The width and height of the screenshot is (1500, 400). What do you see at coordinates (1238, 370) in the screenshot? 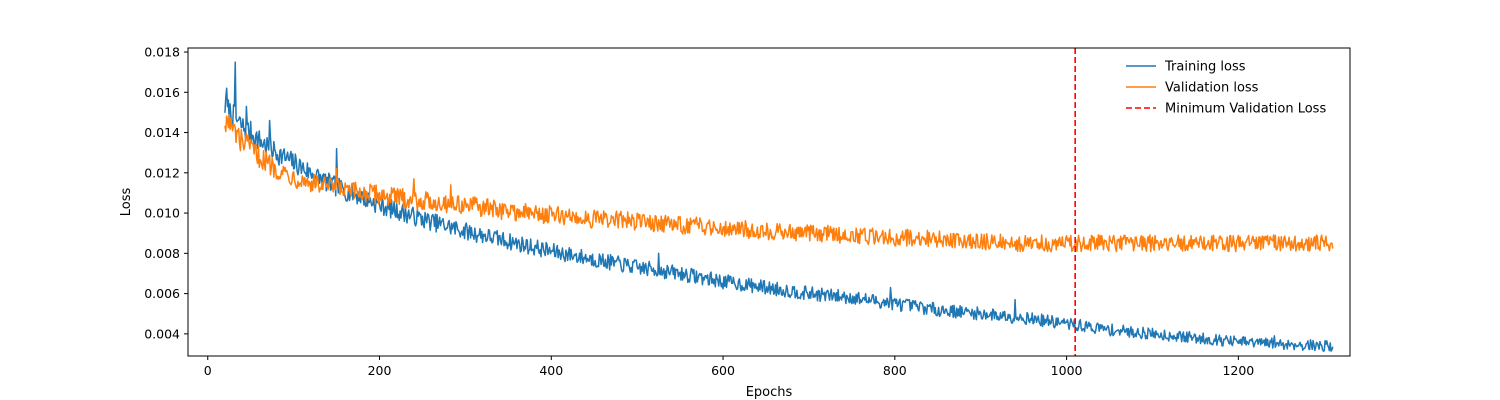
I see `x-tick-label: 1200` at bounding box center [1238, 370].